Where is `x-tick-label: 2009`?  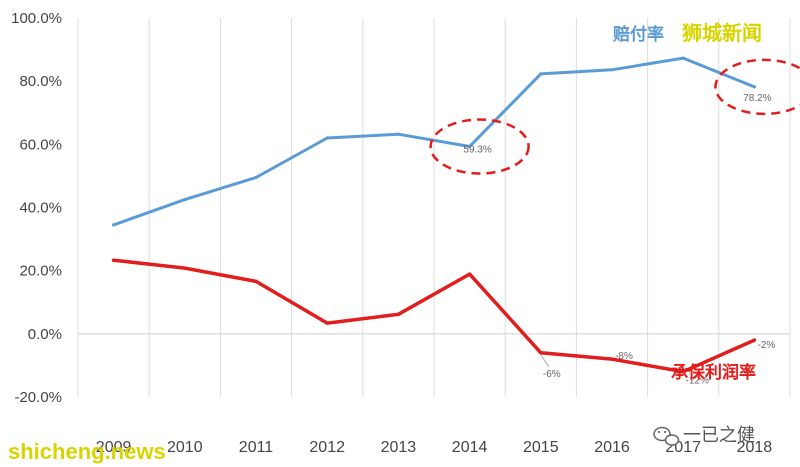 x-tick-label: 2009 is located at coordinates (114, 447).